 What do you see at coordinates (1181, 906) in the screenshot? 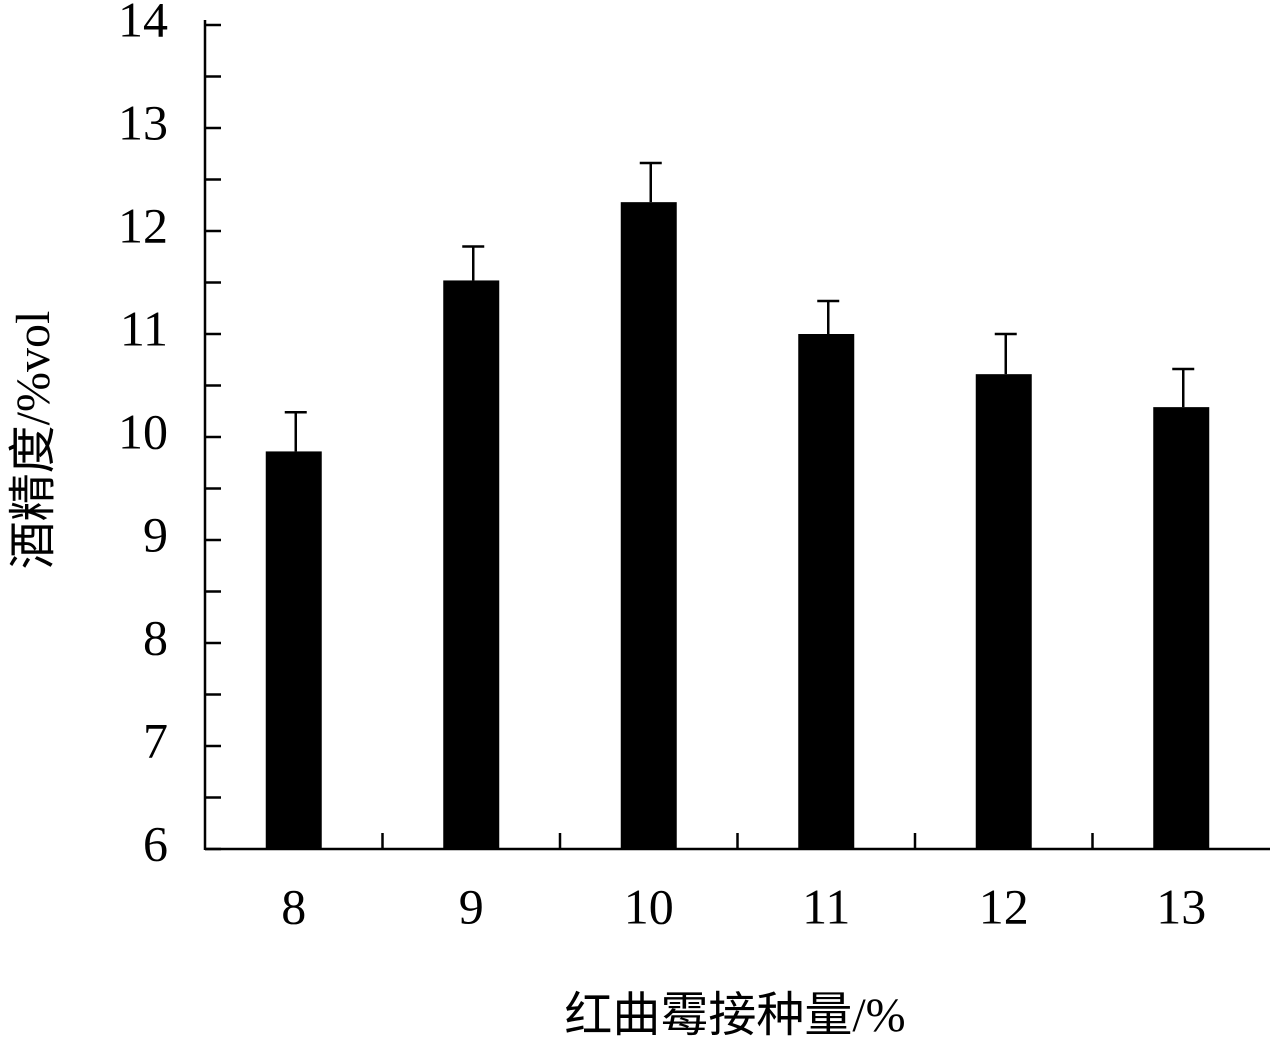
I see `x-tick-label: 13` at bounding box center [1181, 906].